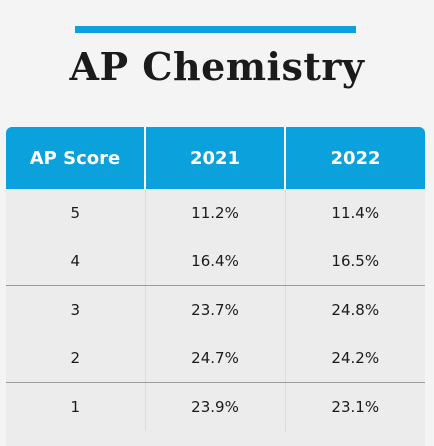 This screenshot has width=434, height=446. I want to click on table-row: 3 23.7% 24.8%, so click(215, 309).